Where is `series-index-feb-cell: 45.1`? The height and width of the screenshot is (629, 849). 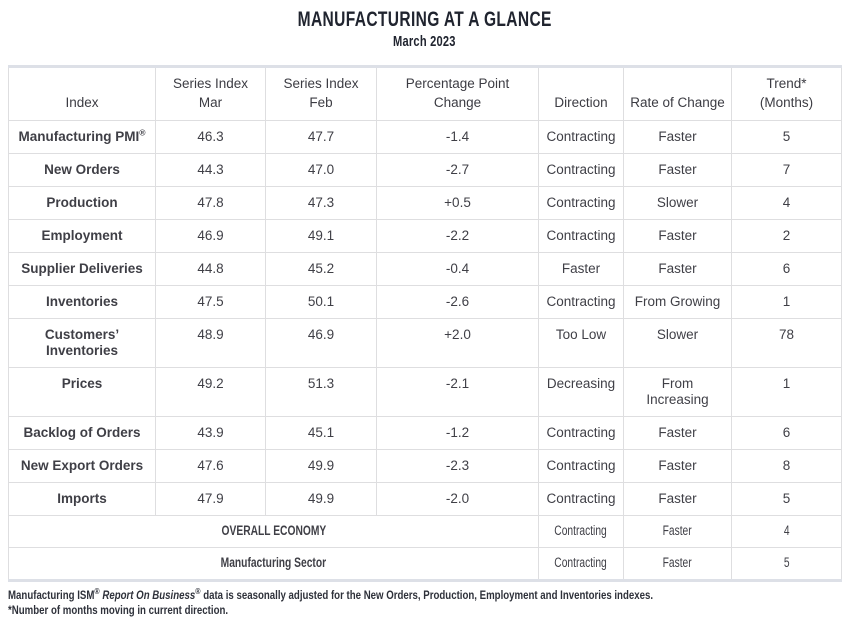 series-index-feb-cell: 45.1 is located at coordinates (321, 433).